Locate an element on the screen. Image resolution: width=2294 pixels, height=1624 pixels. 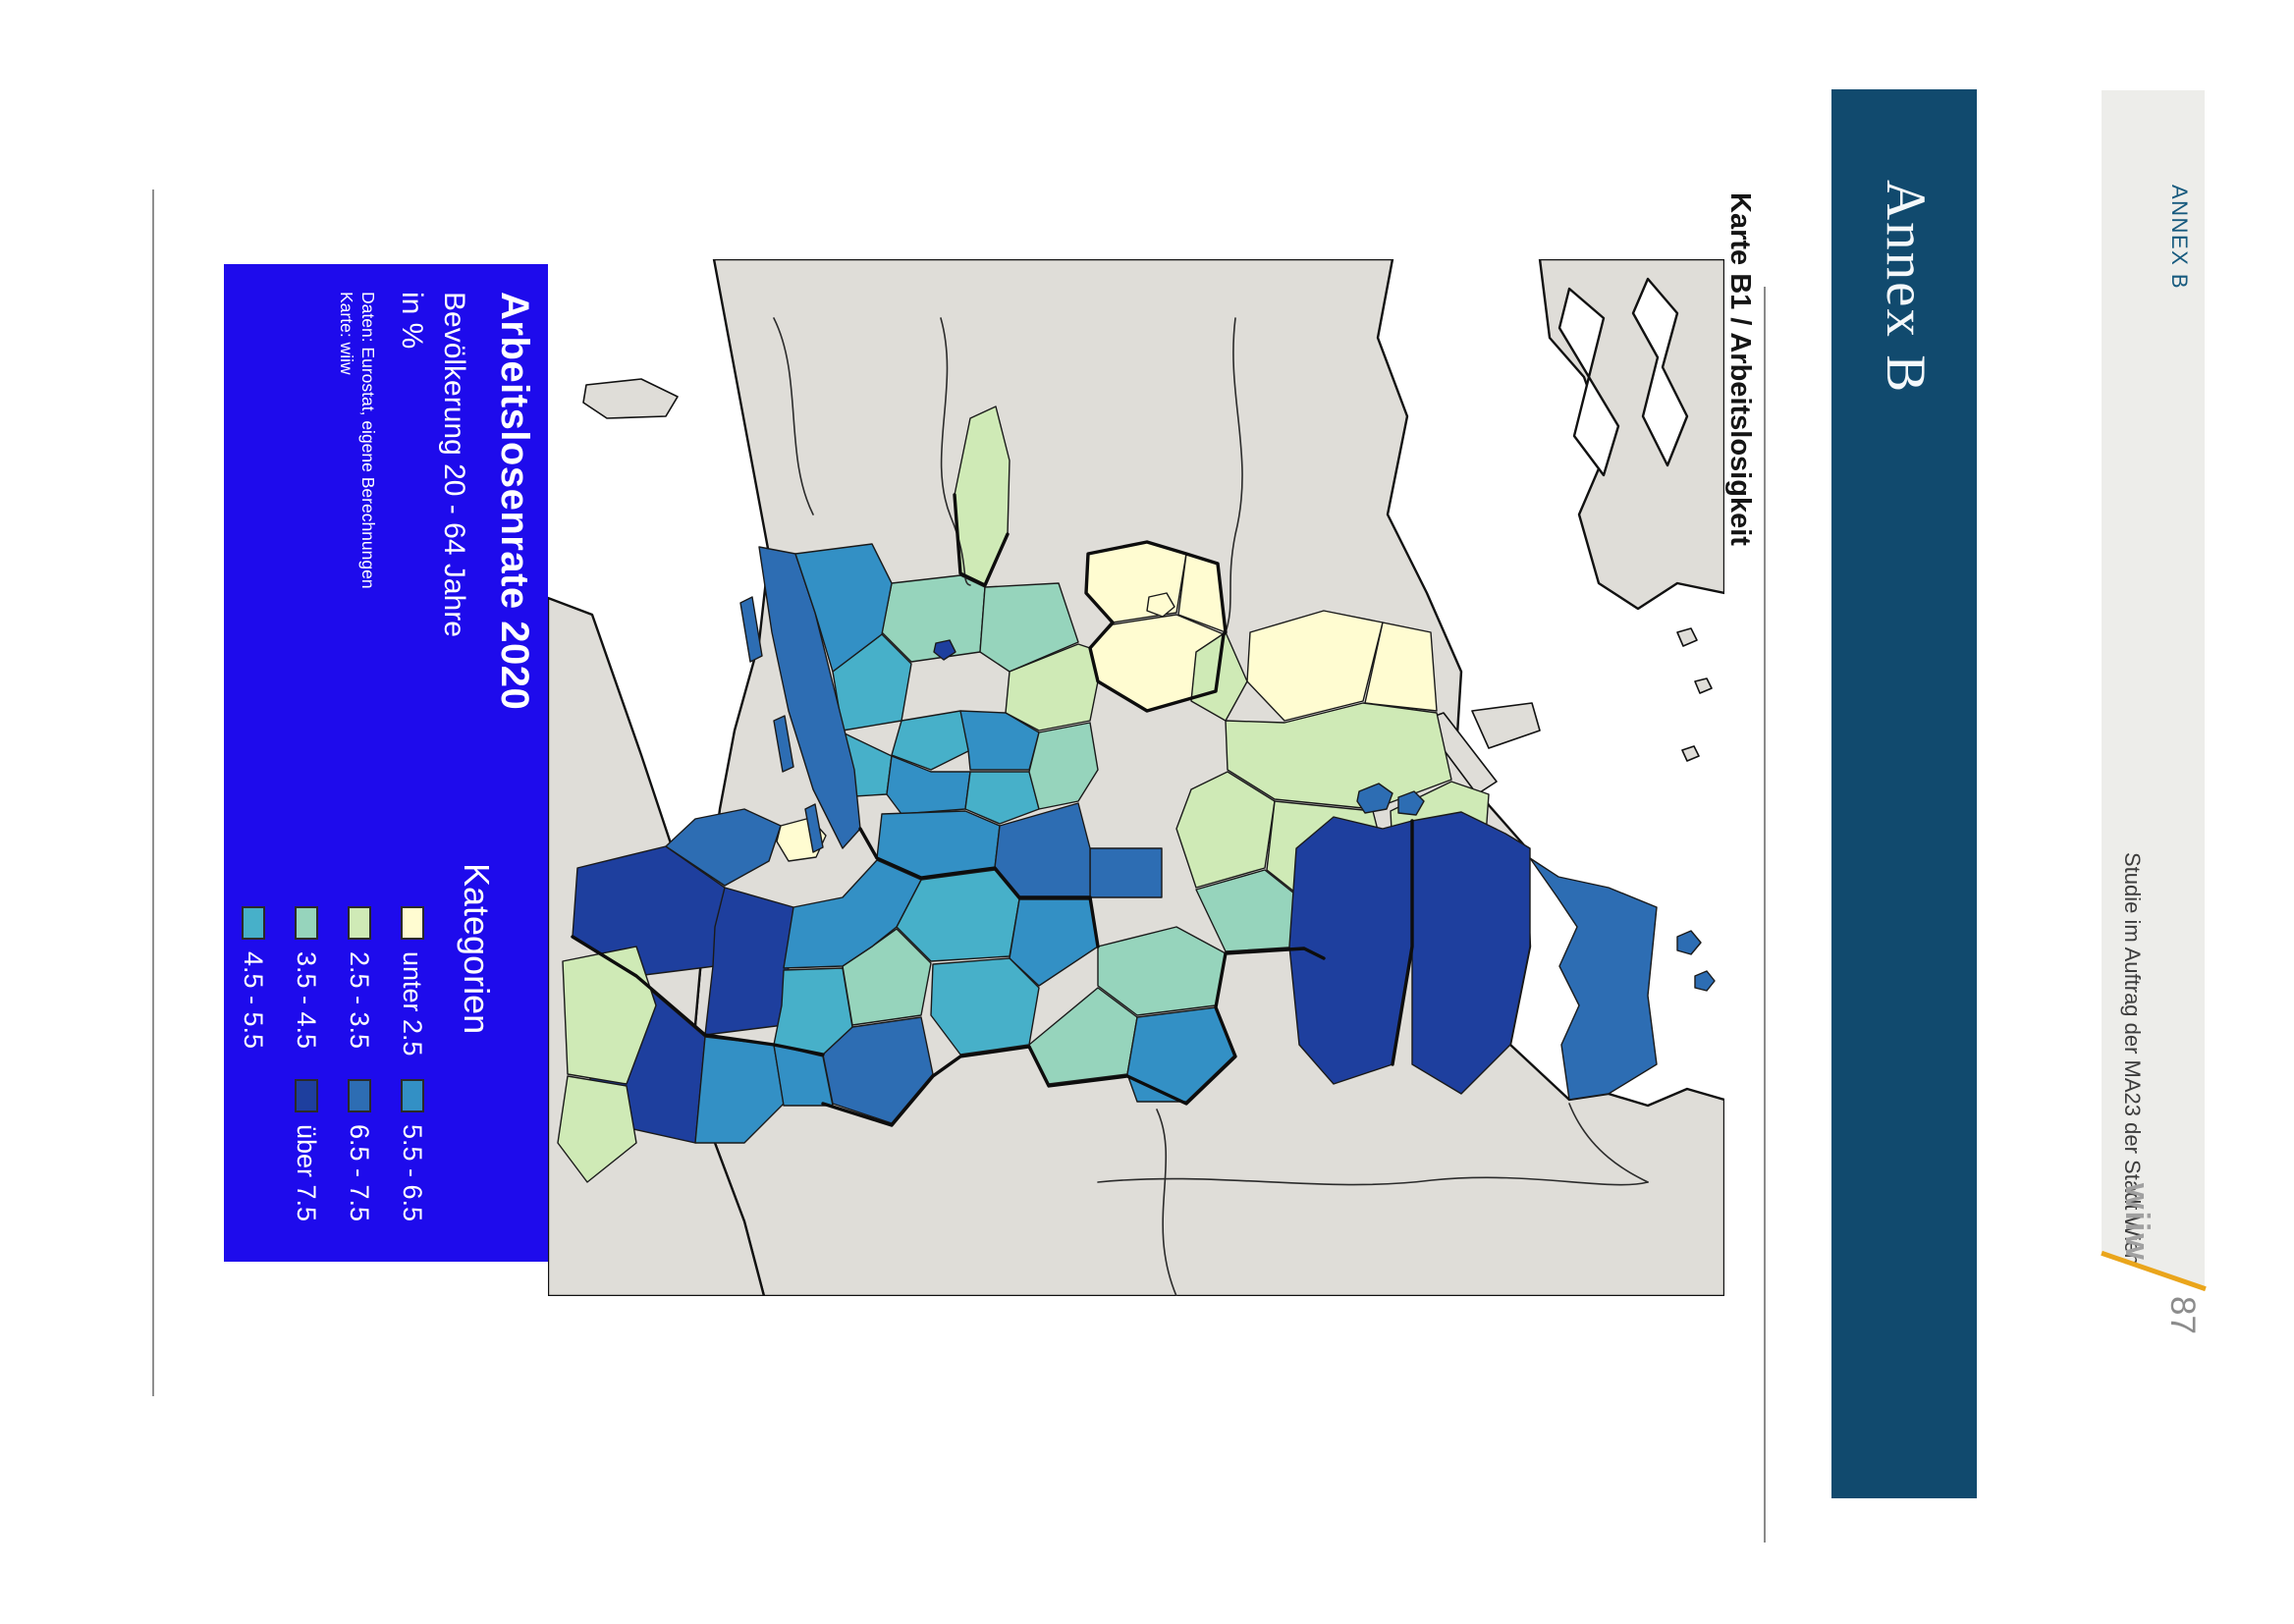
legend-label: über 7.5 is located at coordinates (306, 1173).